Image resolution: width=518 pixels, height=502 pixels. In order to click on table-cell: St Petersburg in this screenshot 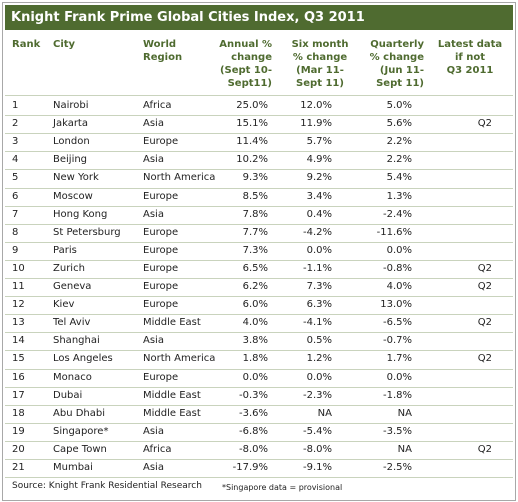, I will do `click(87, 232)`.